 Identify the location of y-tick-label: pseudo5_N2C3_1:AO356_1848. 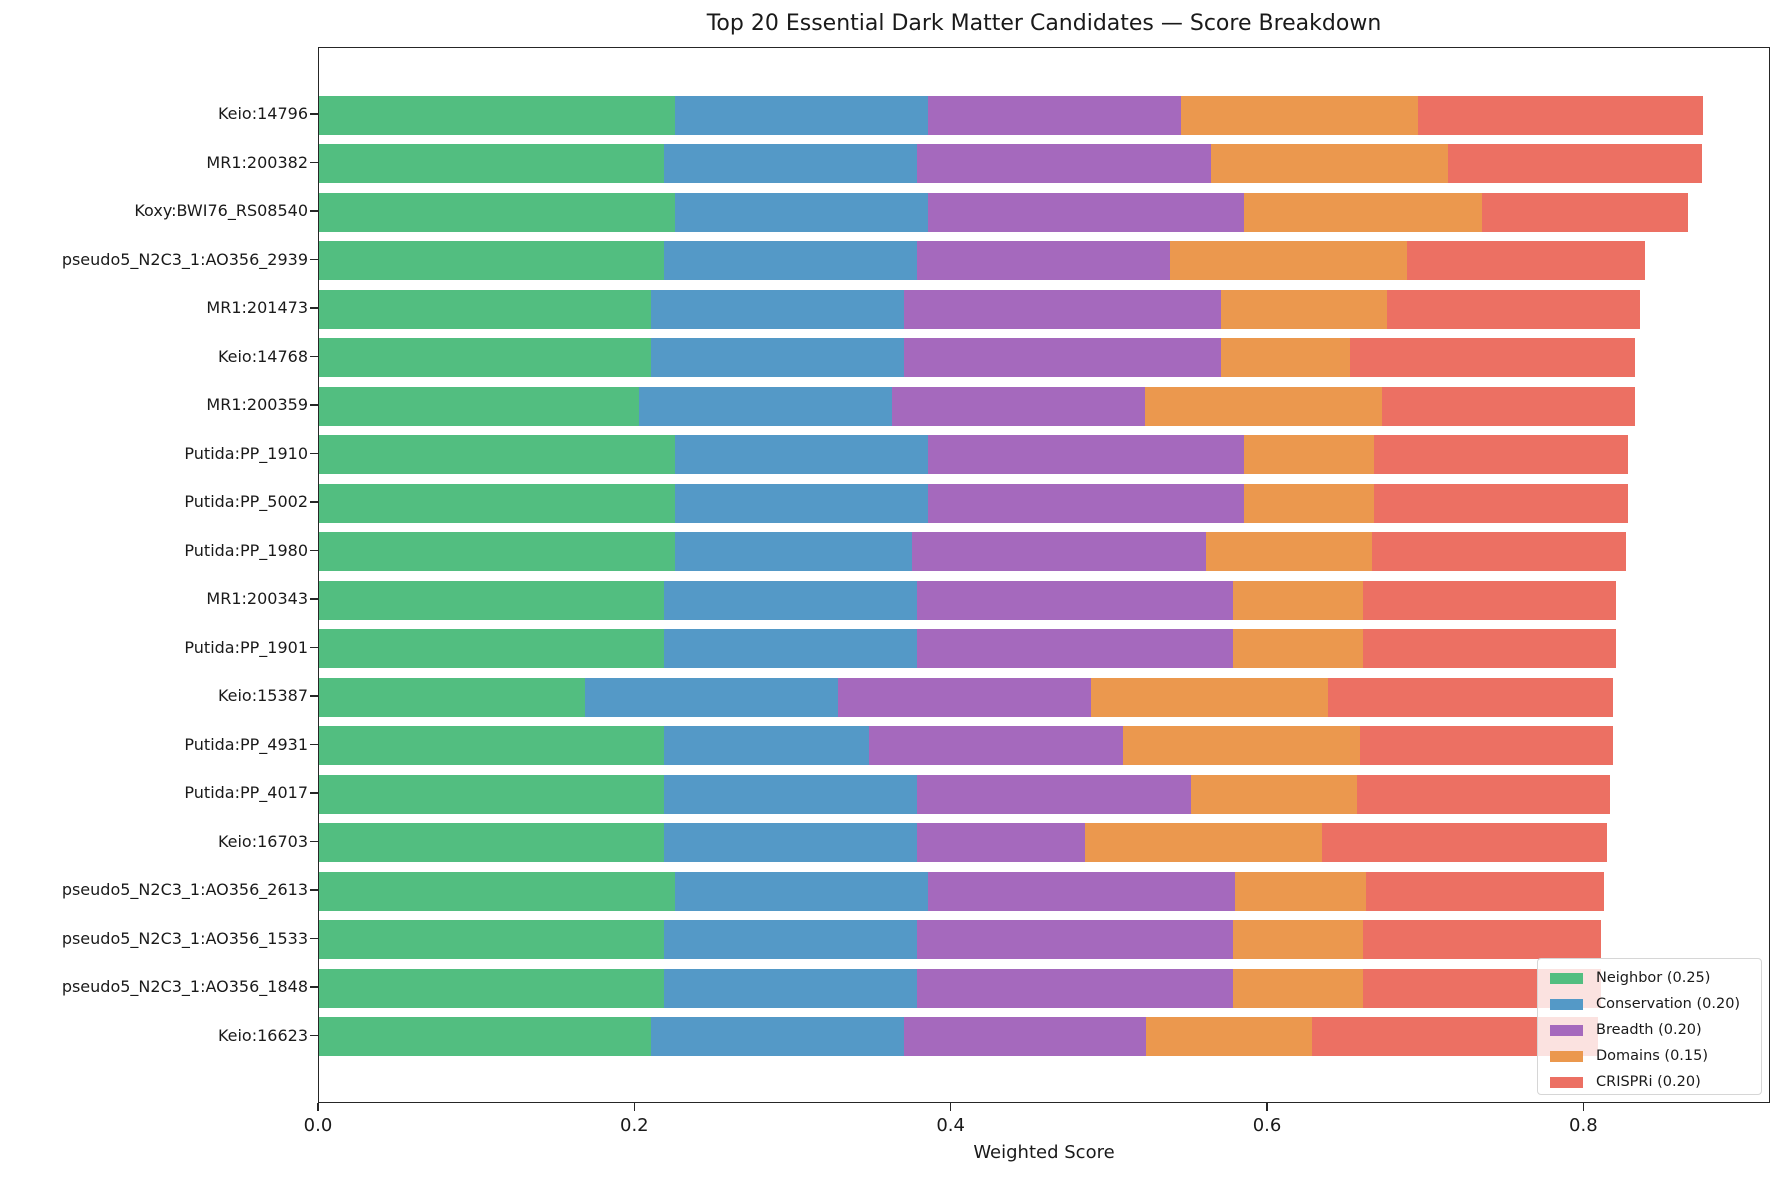
(184, 986).